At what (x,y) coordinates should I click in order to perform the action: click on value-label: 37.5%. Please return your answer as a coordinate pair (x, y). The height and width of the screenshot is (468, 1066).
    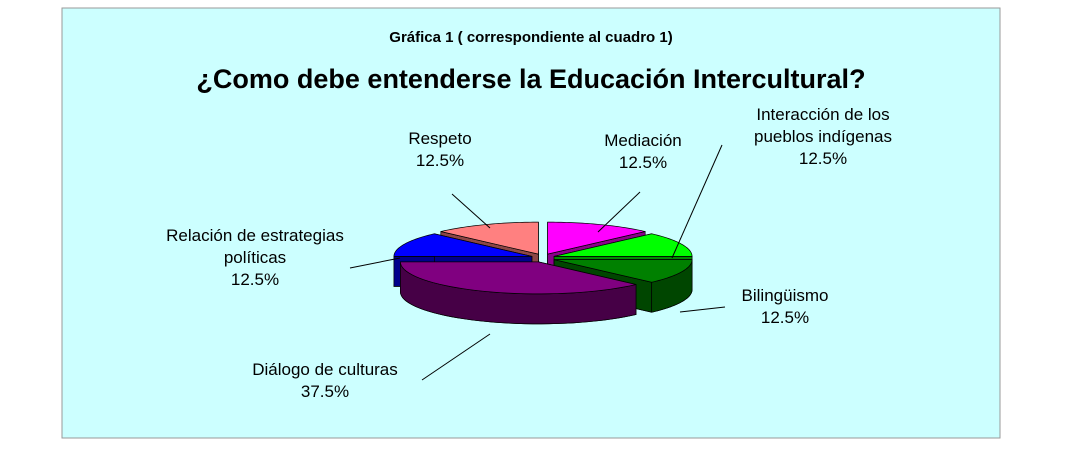
    Looking at the image, I should click on (325, 391).